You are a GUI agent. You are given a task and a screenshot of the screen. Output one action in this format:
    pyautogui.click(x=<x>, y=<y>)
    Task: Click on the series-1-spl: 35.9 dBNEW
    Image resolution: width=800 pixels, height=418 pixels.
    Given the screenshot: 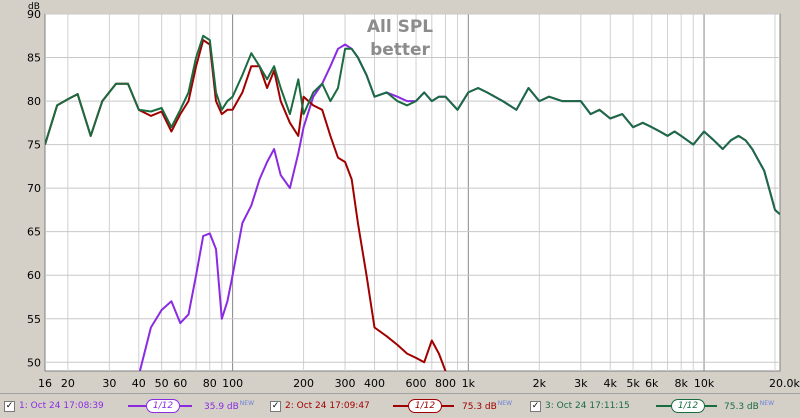 What is the action you would take?
    pyautogui.click(x=229, y=406)
    